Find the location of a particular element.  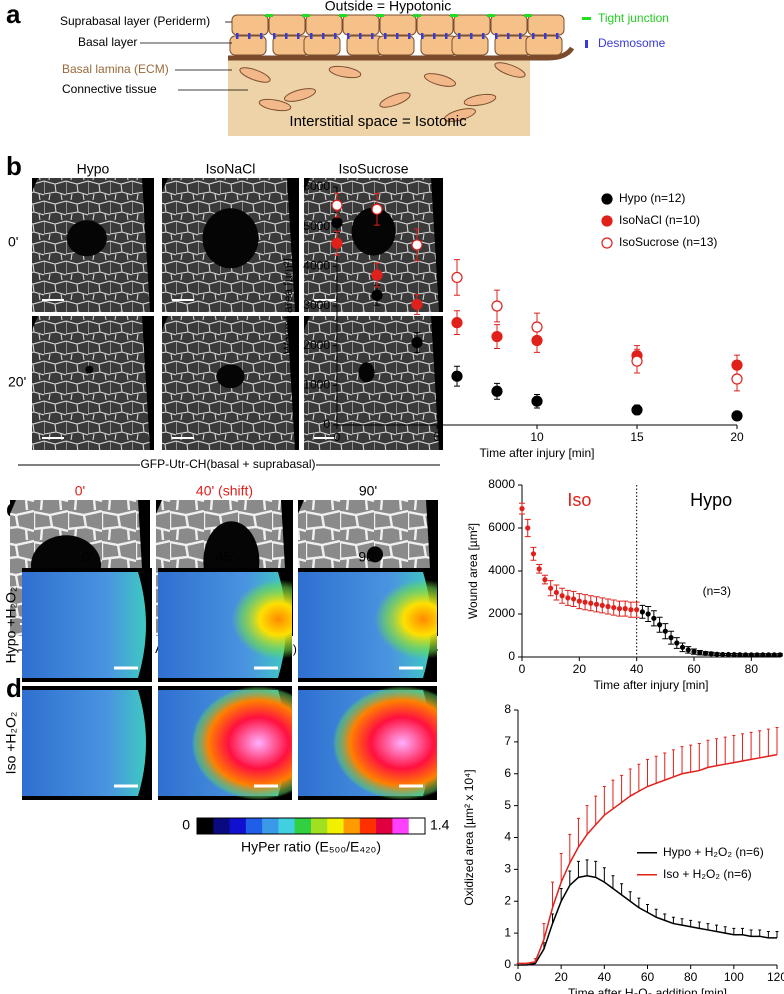

y-tick-label: 8000 is located at coordinates (501, 484).